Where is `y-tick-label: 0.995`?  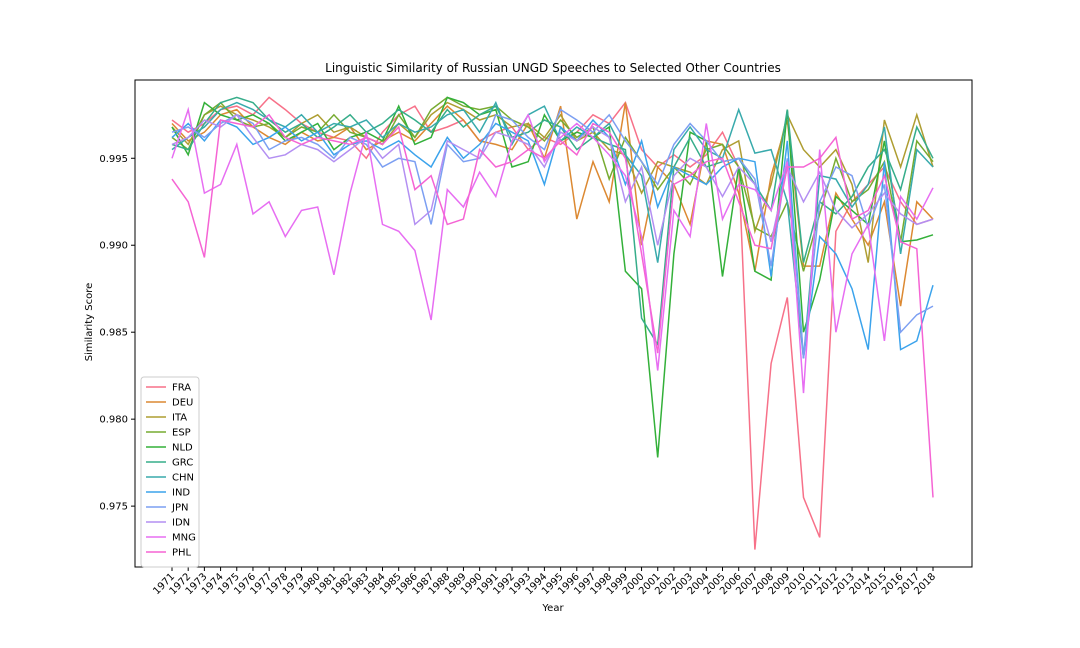
y-tick-label: 0.995 is located at coordinates (113, 159).